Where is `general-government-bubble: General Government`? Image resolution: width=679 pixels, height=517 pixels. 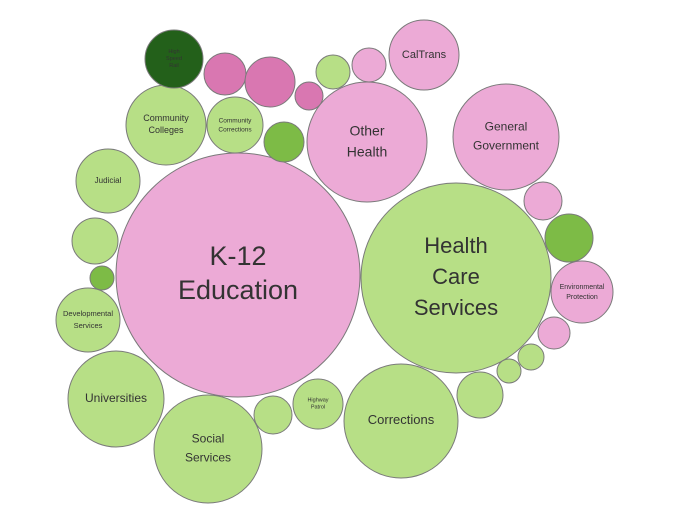
general-government-bubble: General Government is located at coordinates (506, 137).